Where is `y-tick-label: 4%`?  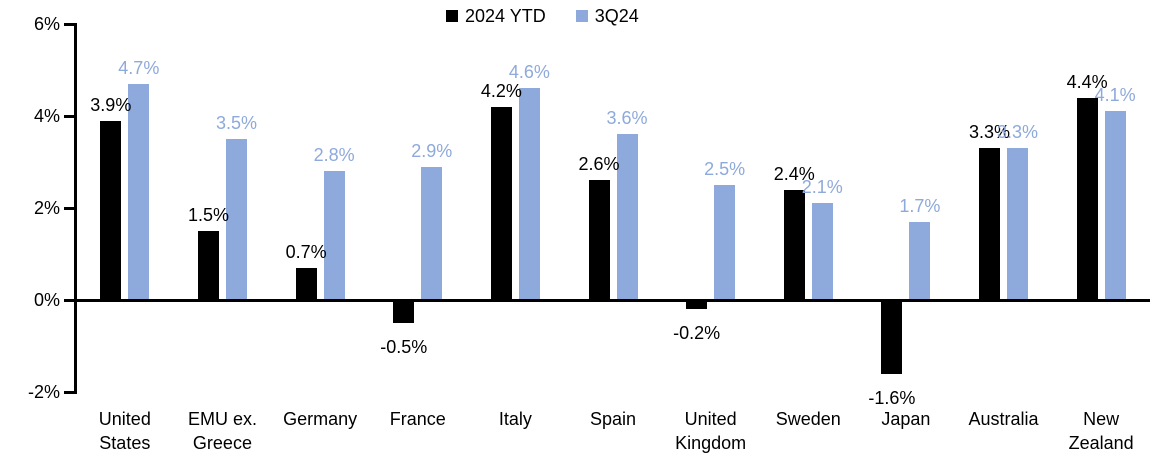
y-tick-label: 4% is located at coordinates (46, 116).